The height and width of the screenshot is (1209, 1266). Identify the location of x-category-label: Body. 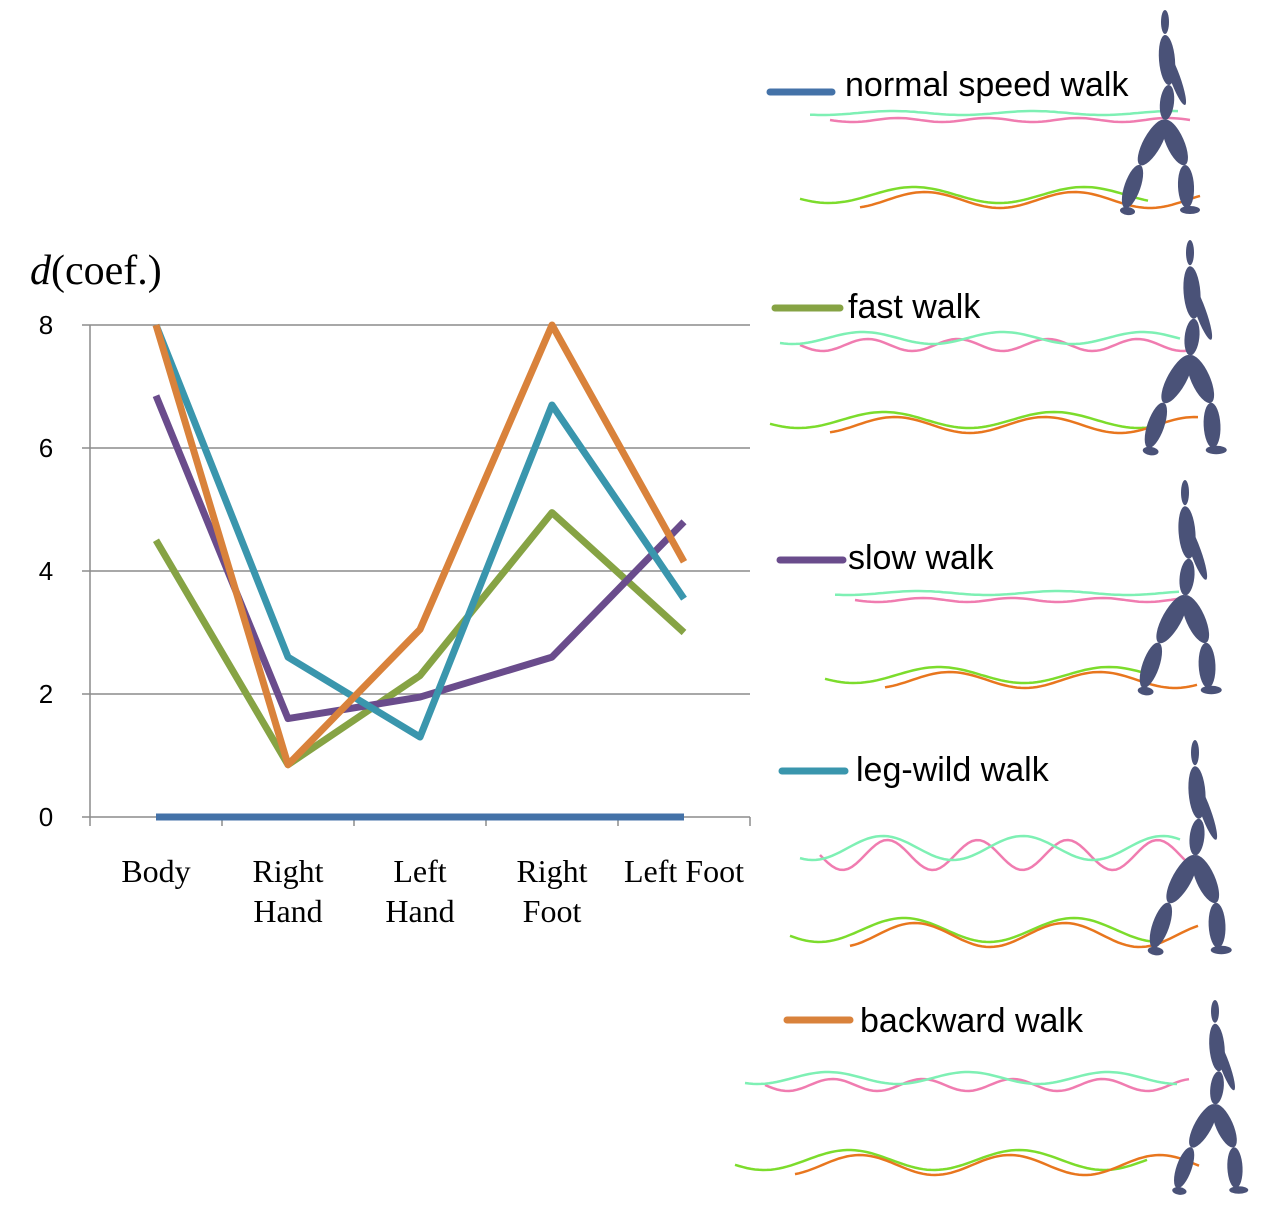
(155, 871).